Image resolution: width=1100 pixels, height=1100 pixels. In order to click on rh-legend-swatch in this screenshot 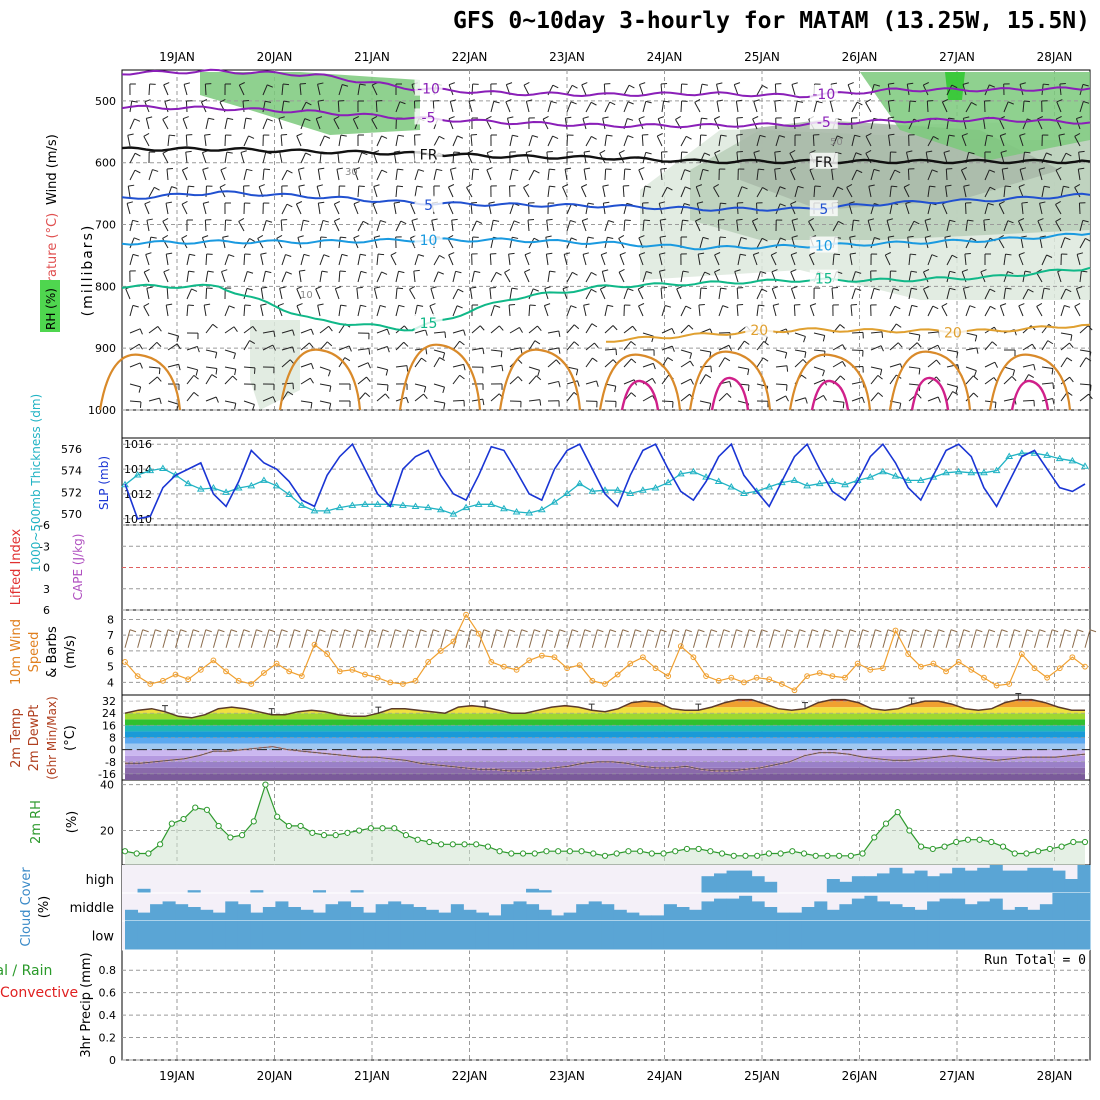, I will do `click(50, 306)`.